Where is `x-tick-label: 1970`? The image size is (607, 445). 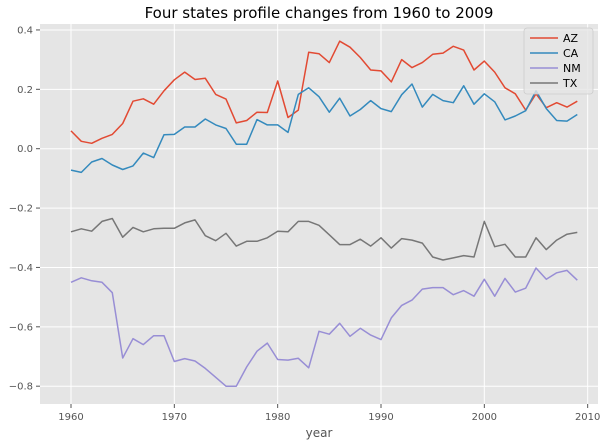 x-tick-label: 1970 is located at coordinates (174, 417).